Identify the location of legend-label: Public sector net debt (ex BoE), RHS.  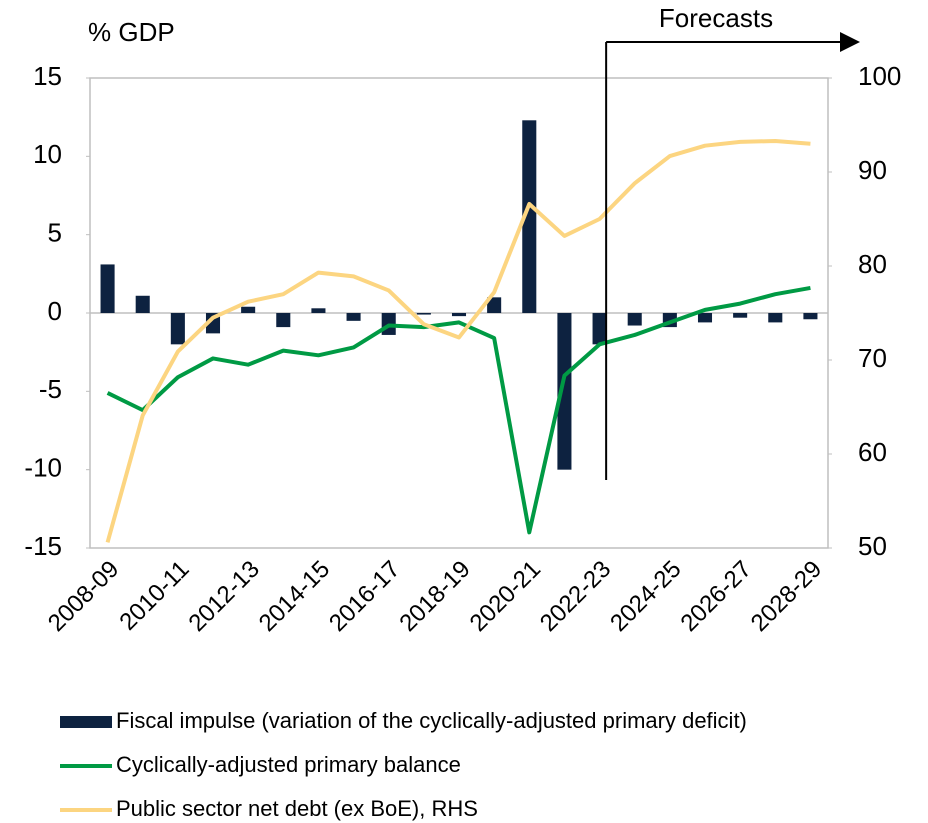
(297, 808).